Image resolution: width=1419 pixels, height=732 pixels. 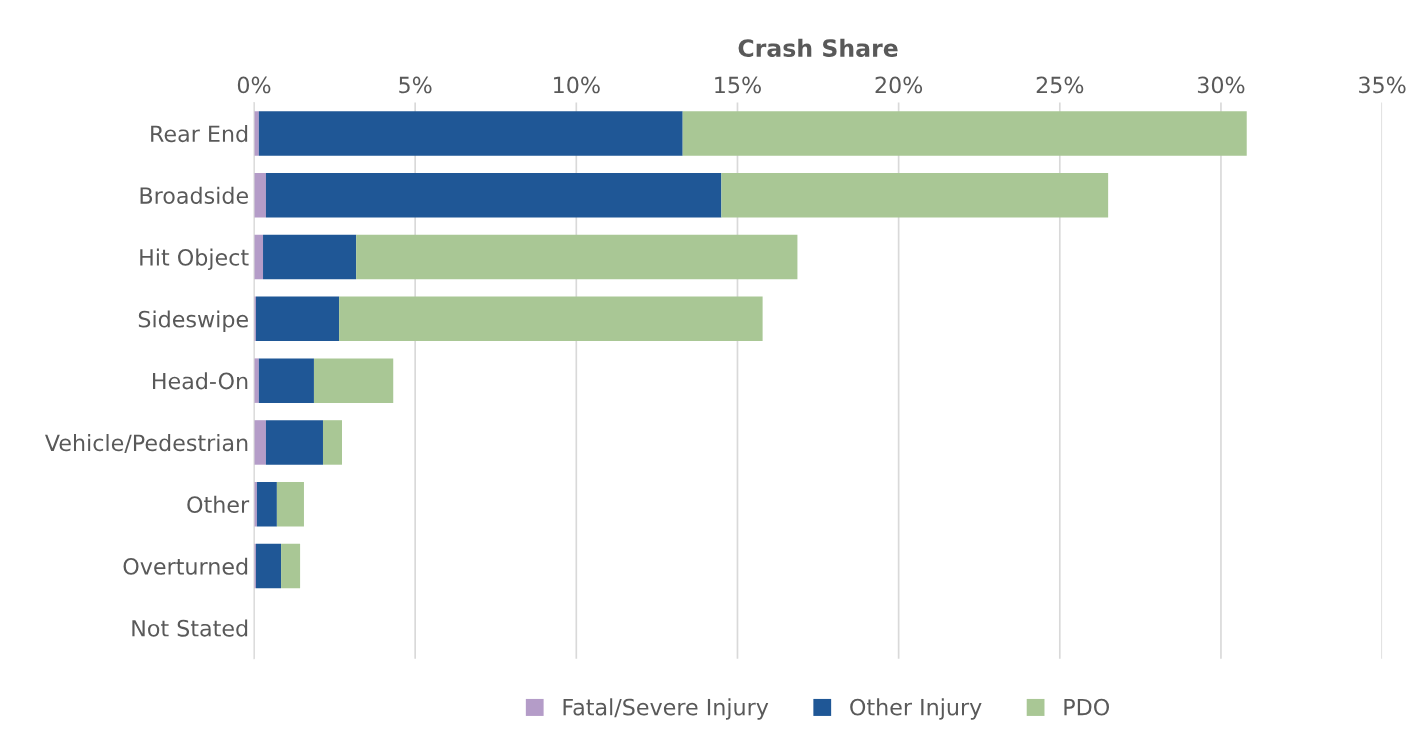 I want to click on x-axis-title: Crash Share, so click(x=818, y=47).